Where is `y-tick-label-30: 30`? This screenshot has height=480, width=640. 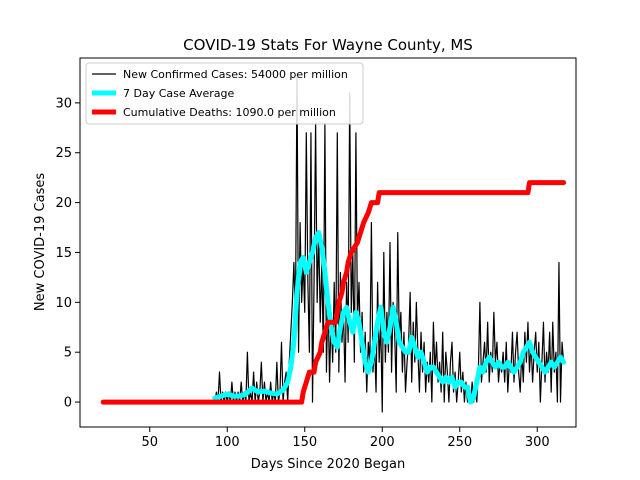
y-tick-label-30: 30 is located at coordinates (63, 103).